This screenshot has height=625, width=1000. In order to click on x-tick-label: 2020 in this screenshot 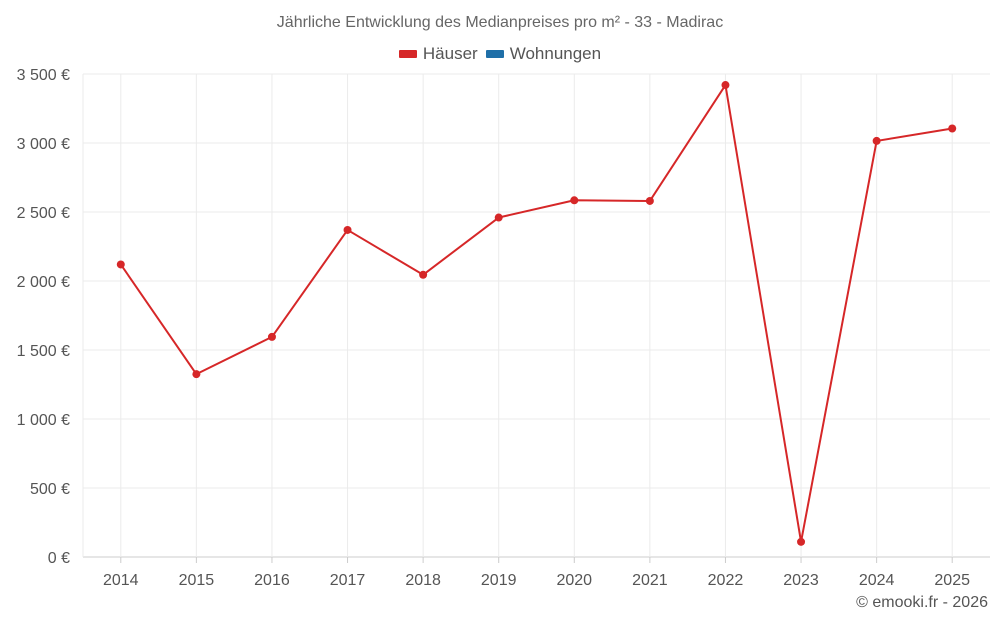, I will do `click(574, 580)`.